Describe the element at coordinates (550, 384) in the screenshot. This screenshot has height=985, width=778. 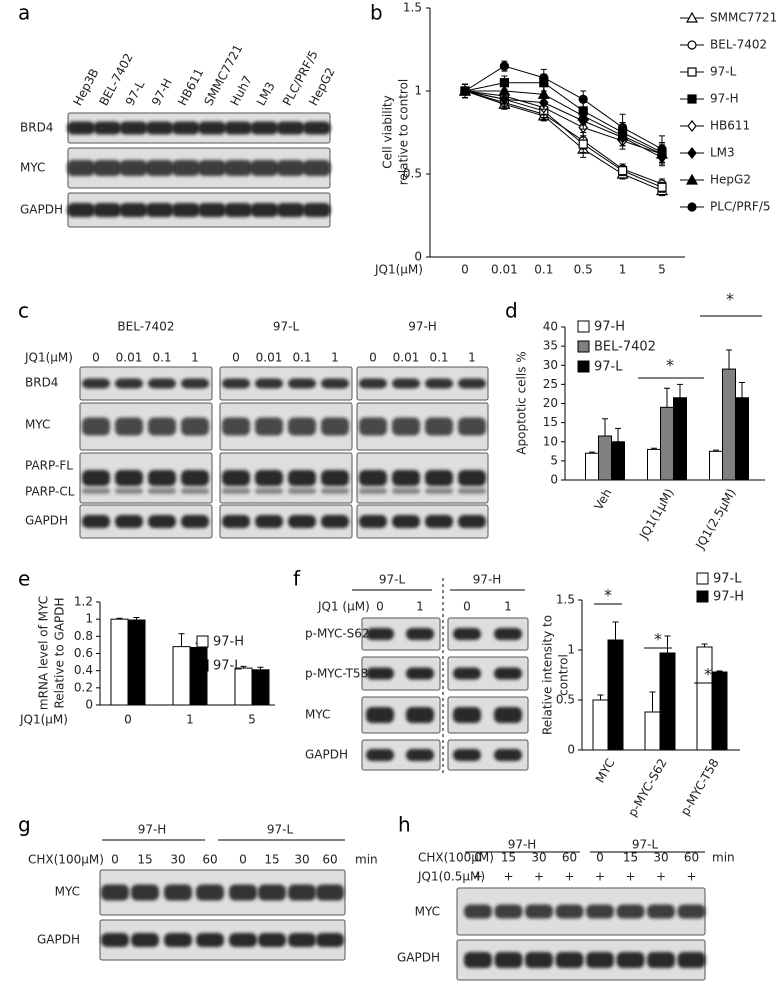
I see `y-tick-label: 25` at that location.